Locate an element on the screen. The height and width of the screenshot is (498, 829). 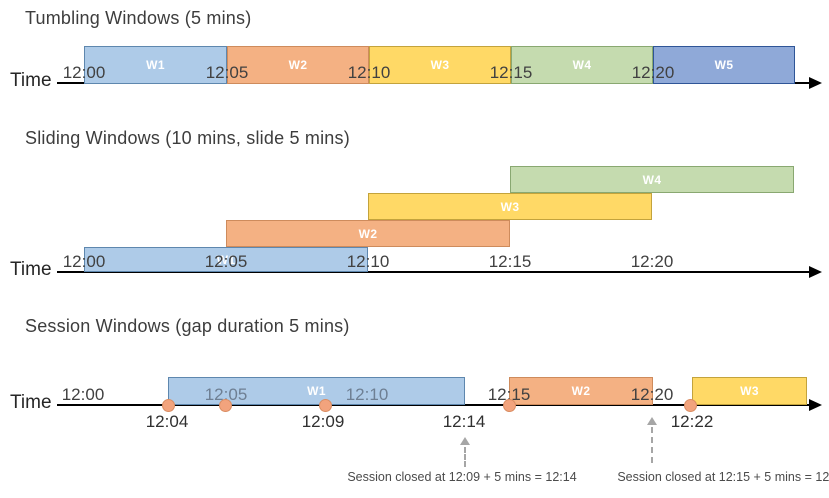
tumbling-window-w5: W5 is located at coordinates (724, 65).